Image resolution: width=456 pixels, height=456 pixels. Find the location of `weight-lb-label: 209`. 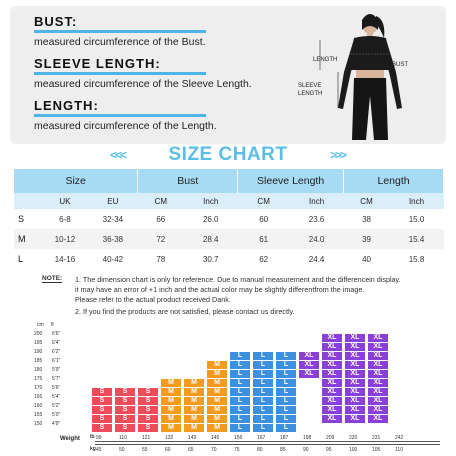

weight-lb-label: 209 is located at coordinates (330, 438).